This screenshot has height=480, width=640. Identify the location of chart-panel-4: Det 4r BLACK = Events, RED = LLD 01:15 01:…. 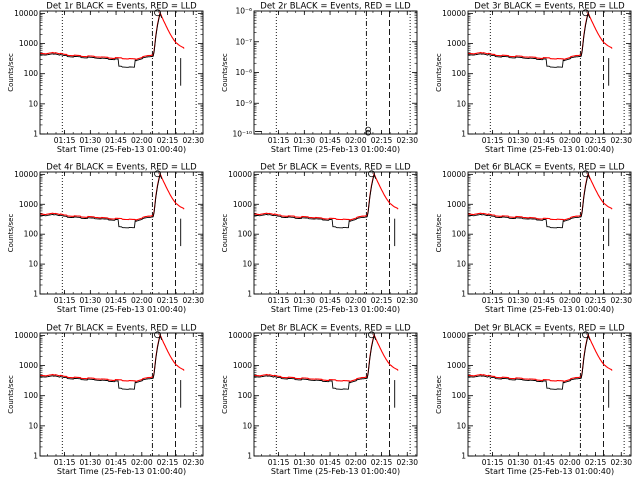
(105, 239).